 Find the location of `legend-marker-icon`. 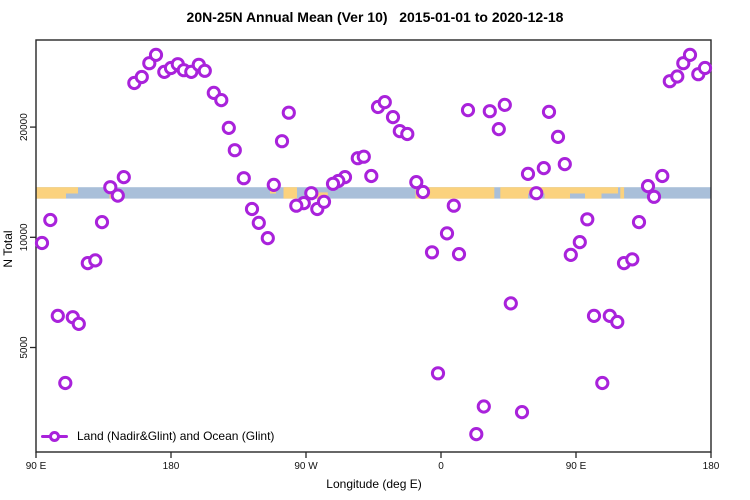

legend-marker-icon is located at coordinates (54, 436).